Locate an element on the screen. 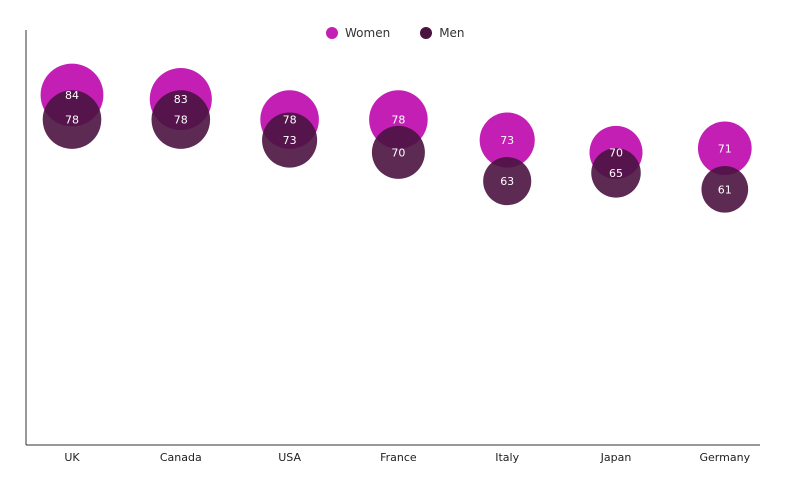  data-label-men-uk: 78 is located at coordinates (72, 120).